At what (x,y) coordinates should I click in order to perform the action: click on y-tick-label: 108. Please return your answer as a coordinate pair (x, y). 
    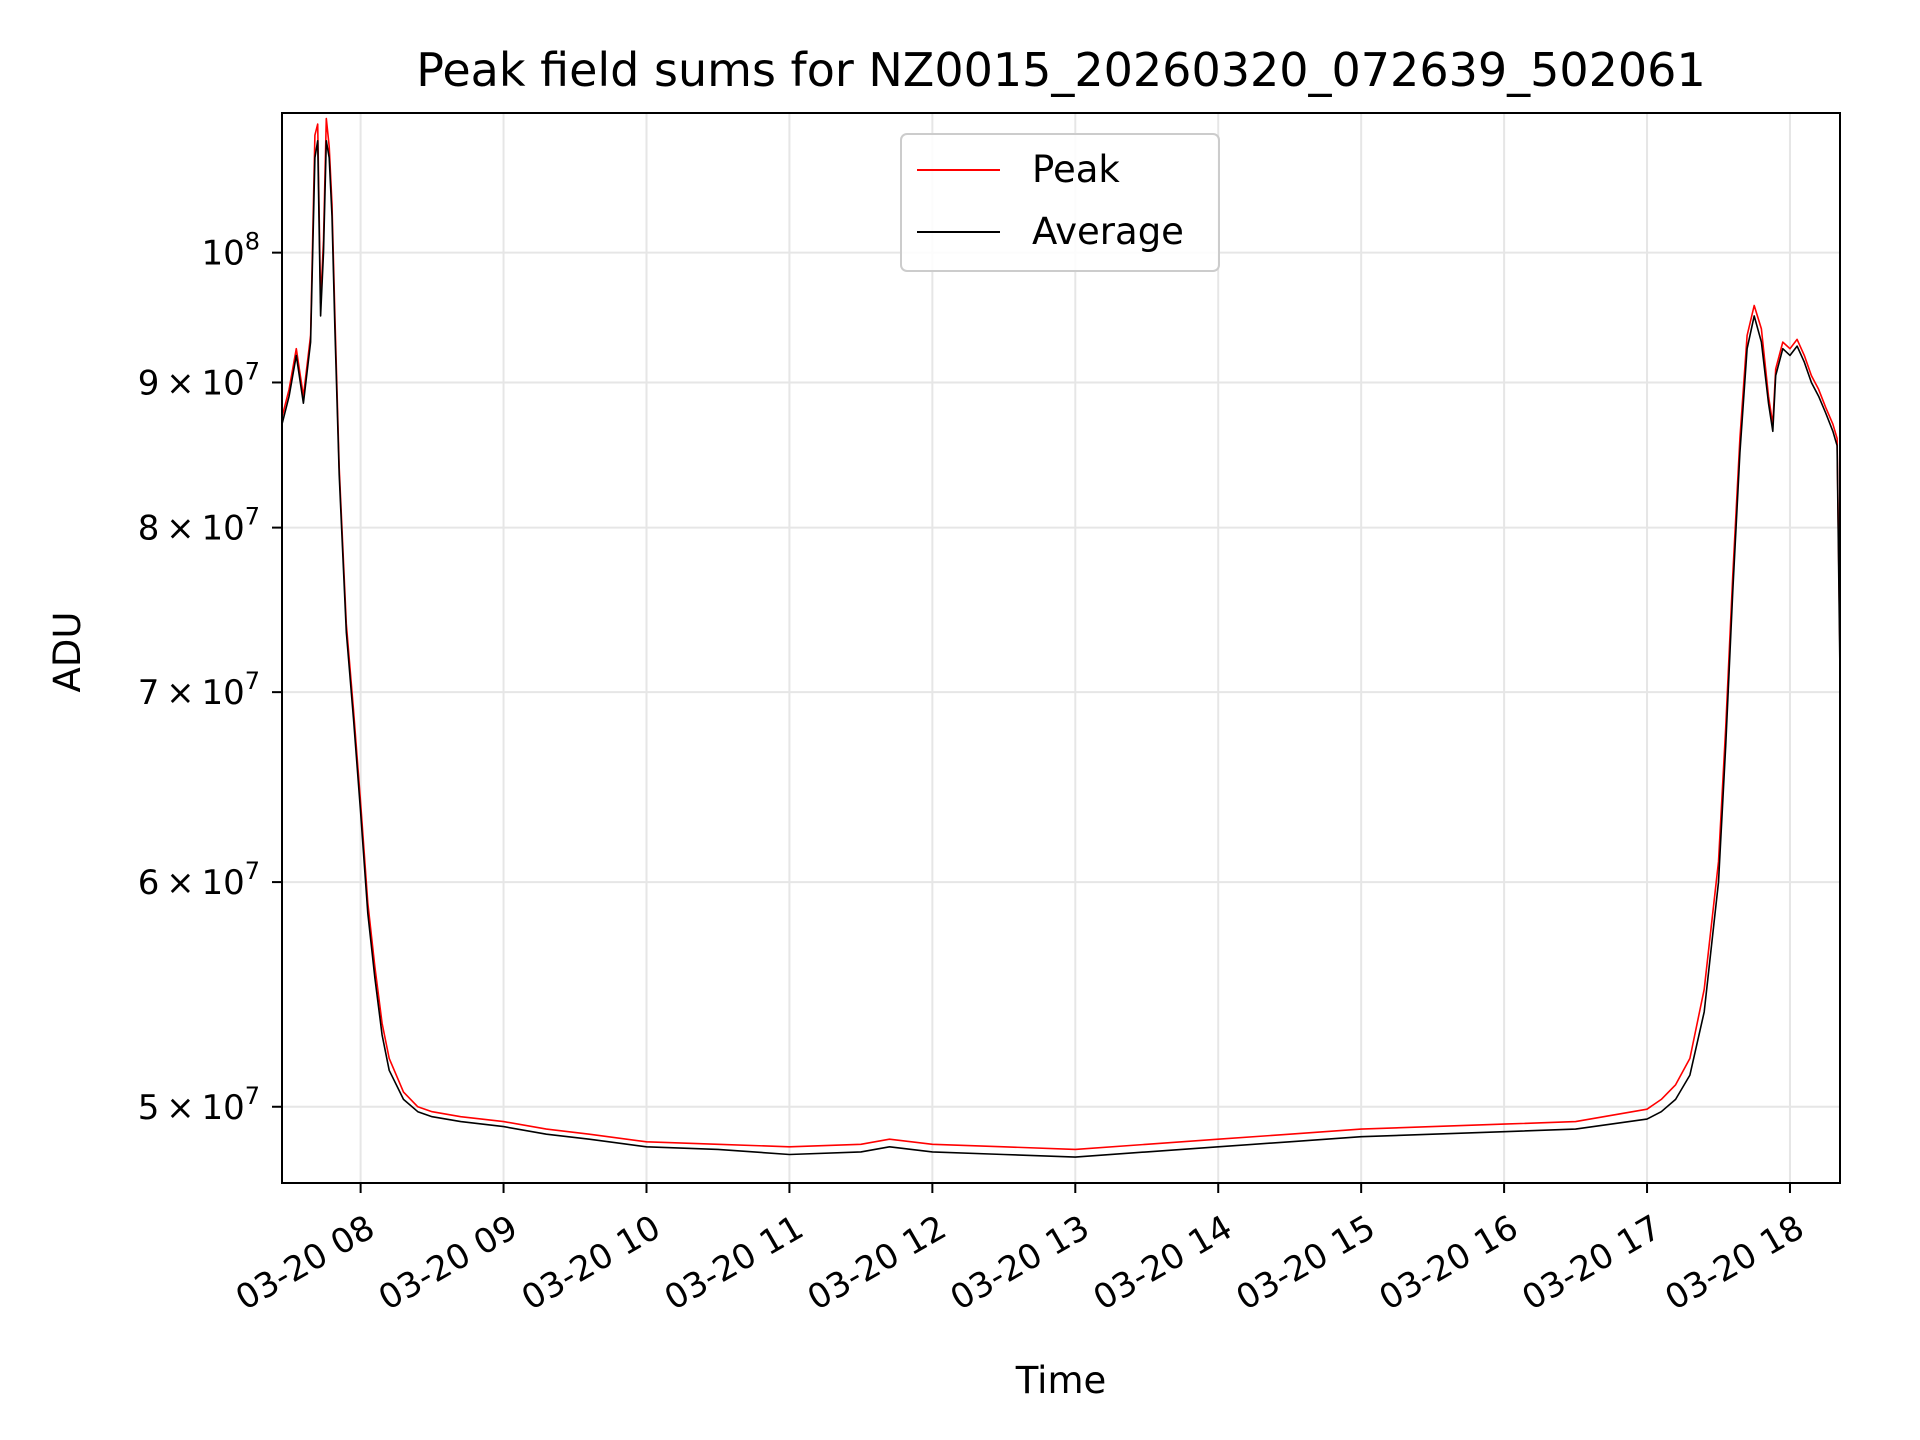
    Looking at the image, I should click on (230, 251).